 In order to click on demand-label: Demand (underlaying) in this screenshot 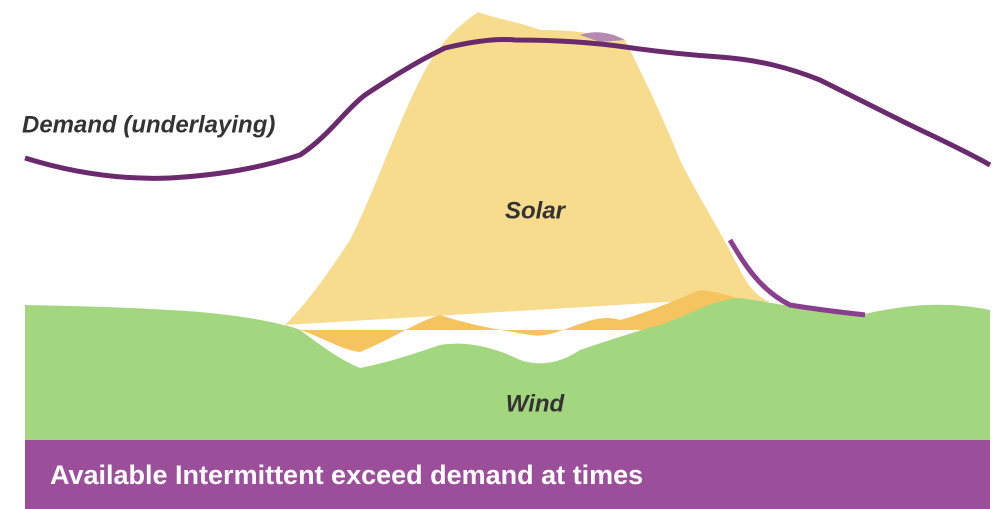, I will do `click(148, 124)`.